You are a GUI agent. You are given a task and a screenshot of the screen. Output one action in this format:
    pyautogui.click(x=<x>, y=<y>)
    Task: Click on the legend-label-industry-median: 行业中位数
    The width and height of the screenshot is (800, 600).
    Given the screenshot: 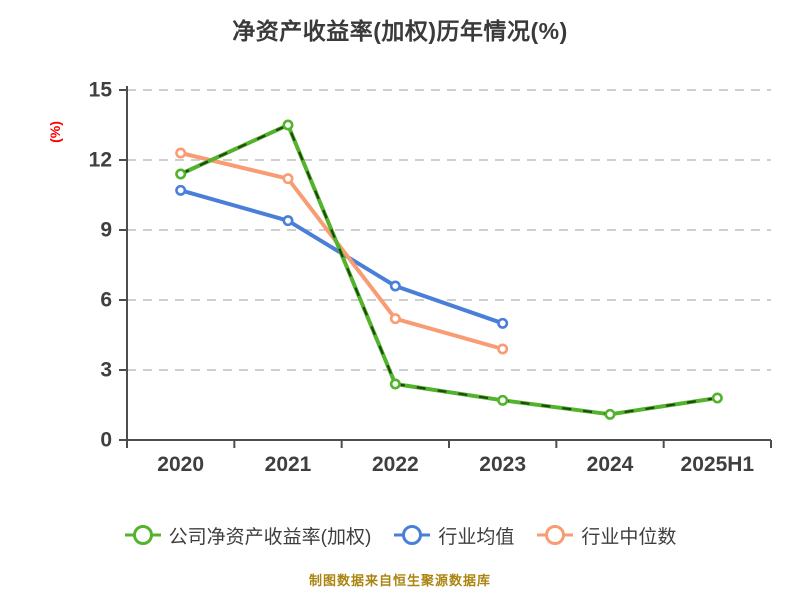 What is the action you would take?
    pyautogui.click(x=629, y=537)
    